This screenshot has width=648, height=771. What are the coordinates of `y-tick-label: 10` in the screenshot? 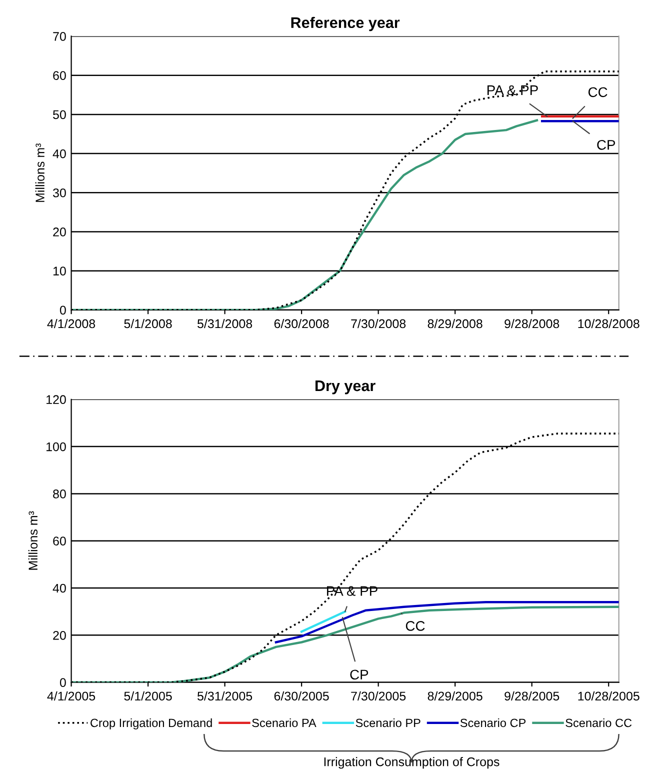 It's located at (59, 271).